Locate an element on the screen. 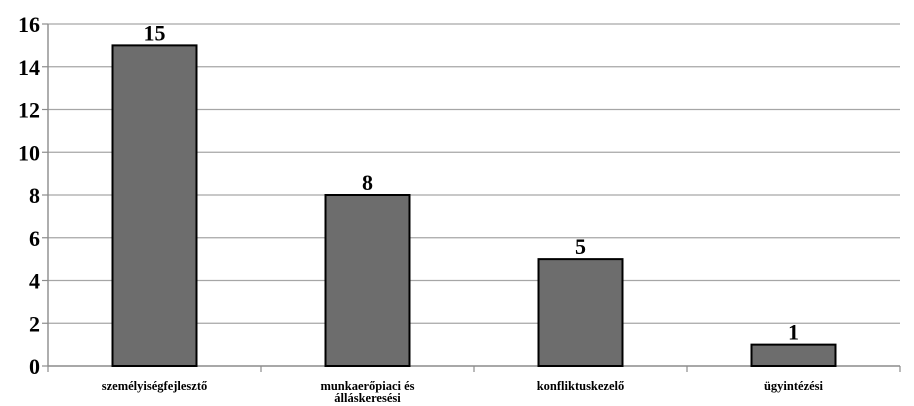  data-label: 1 is located at coordinates (793, 332).